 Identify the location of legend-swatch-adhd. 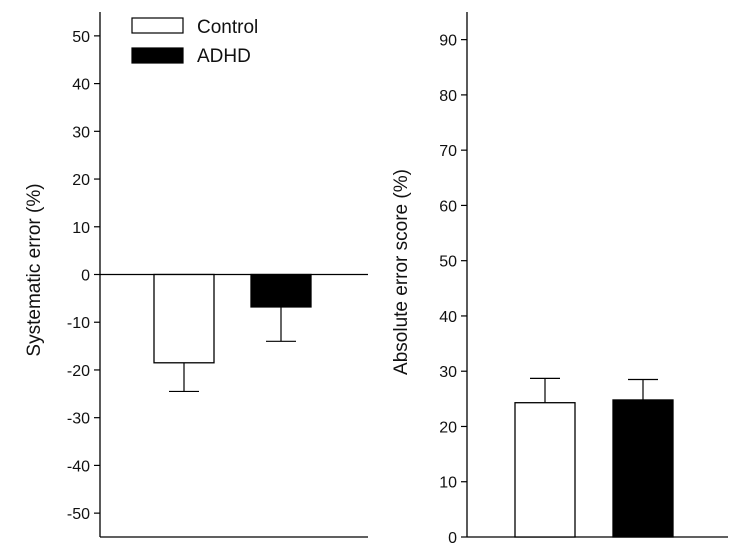
(157, 55).